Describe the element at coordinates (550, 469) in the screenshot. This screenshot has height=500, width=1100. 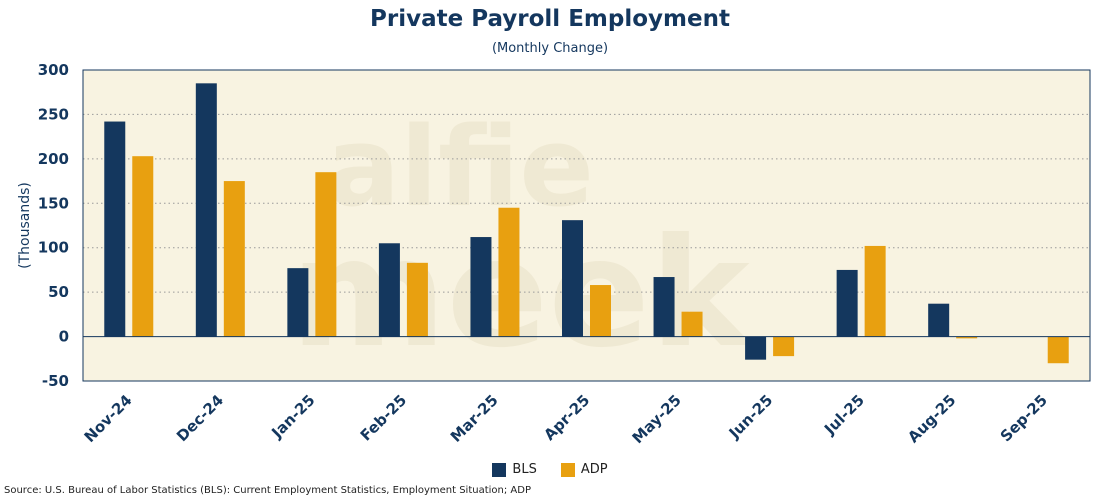
I see `legend: BLS ADP` at that location.